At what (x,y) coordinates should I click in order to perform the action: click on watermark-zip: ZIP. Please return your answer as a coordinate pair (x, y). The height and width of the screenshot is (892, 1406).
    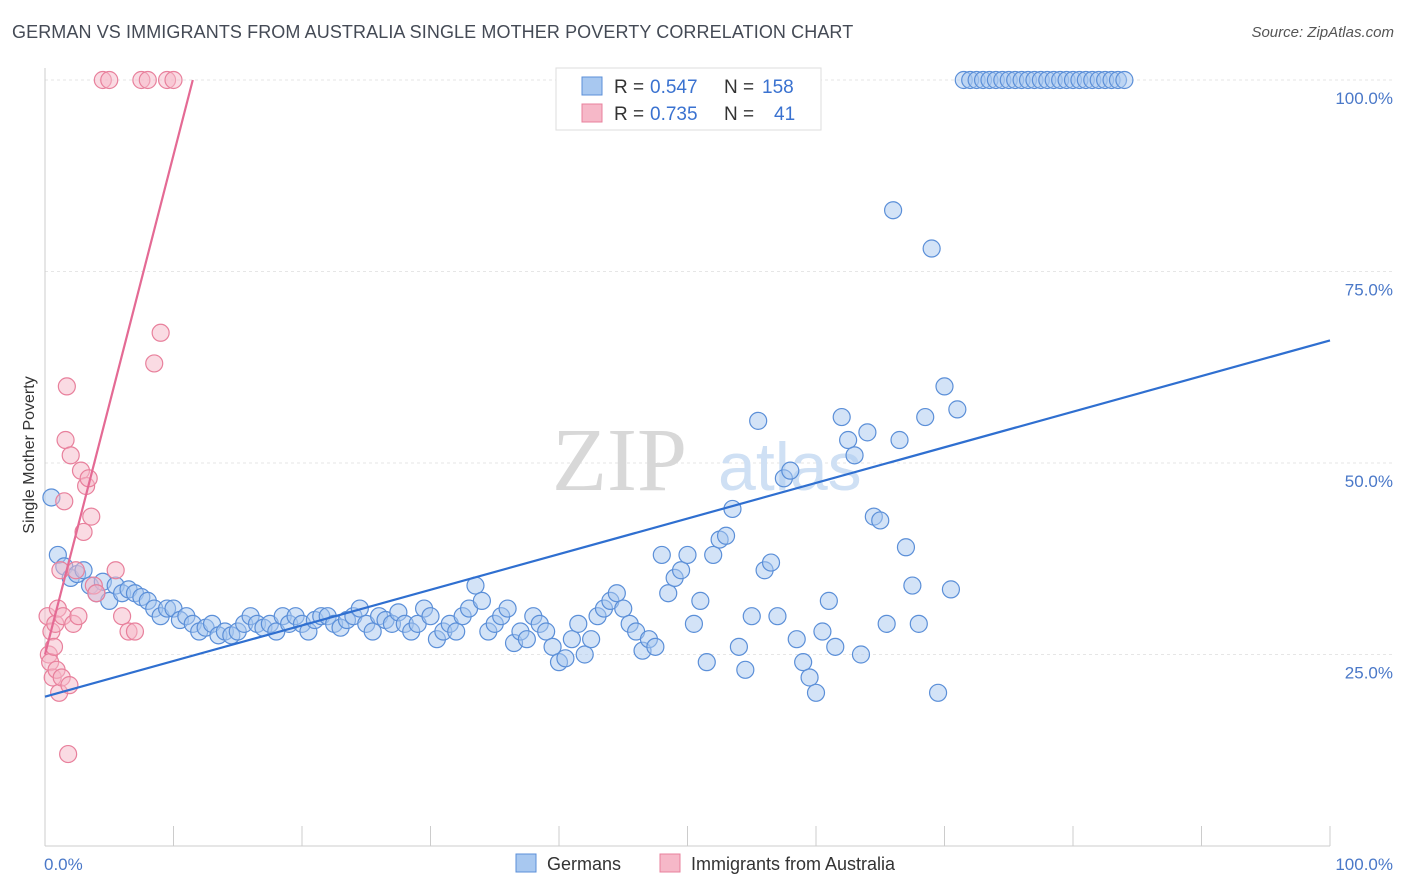
    Looking at the image, I should click on (619, 460).